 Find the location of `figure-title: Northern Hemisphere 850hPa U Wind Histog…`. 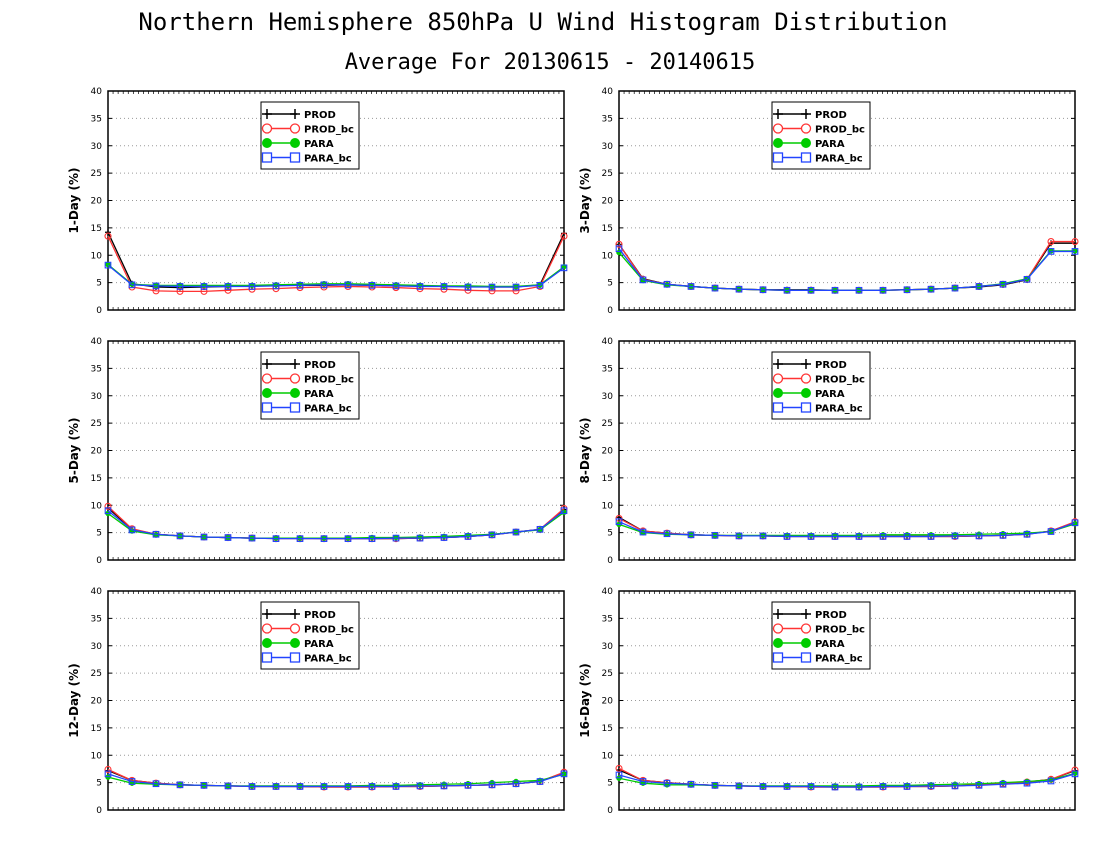

figure-title: Northern Hemisphere 850hPa U Wind Histog… is located at coordinates (542, 22).